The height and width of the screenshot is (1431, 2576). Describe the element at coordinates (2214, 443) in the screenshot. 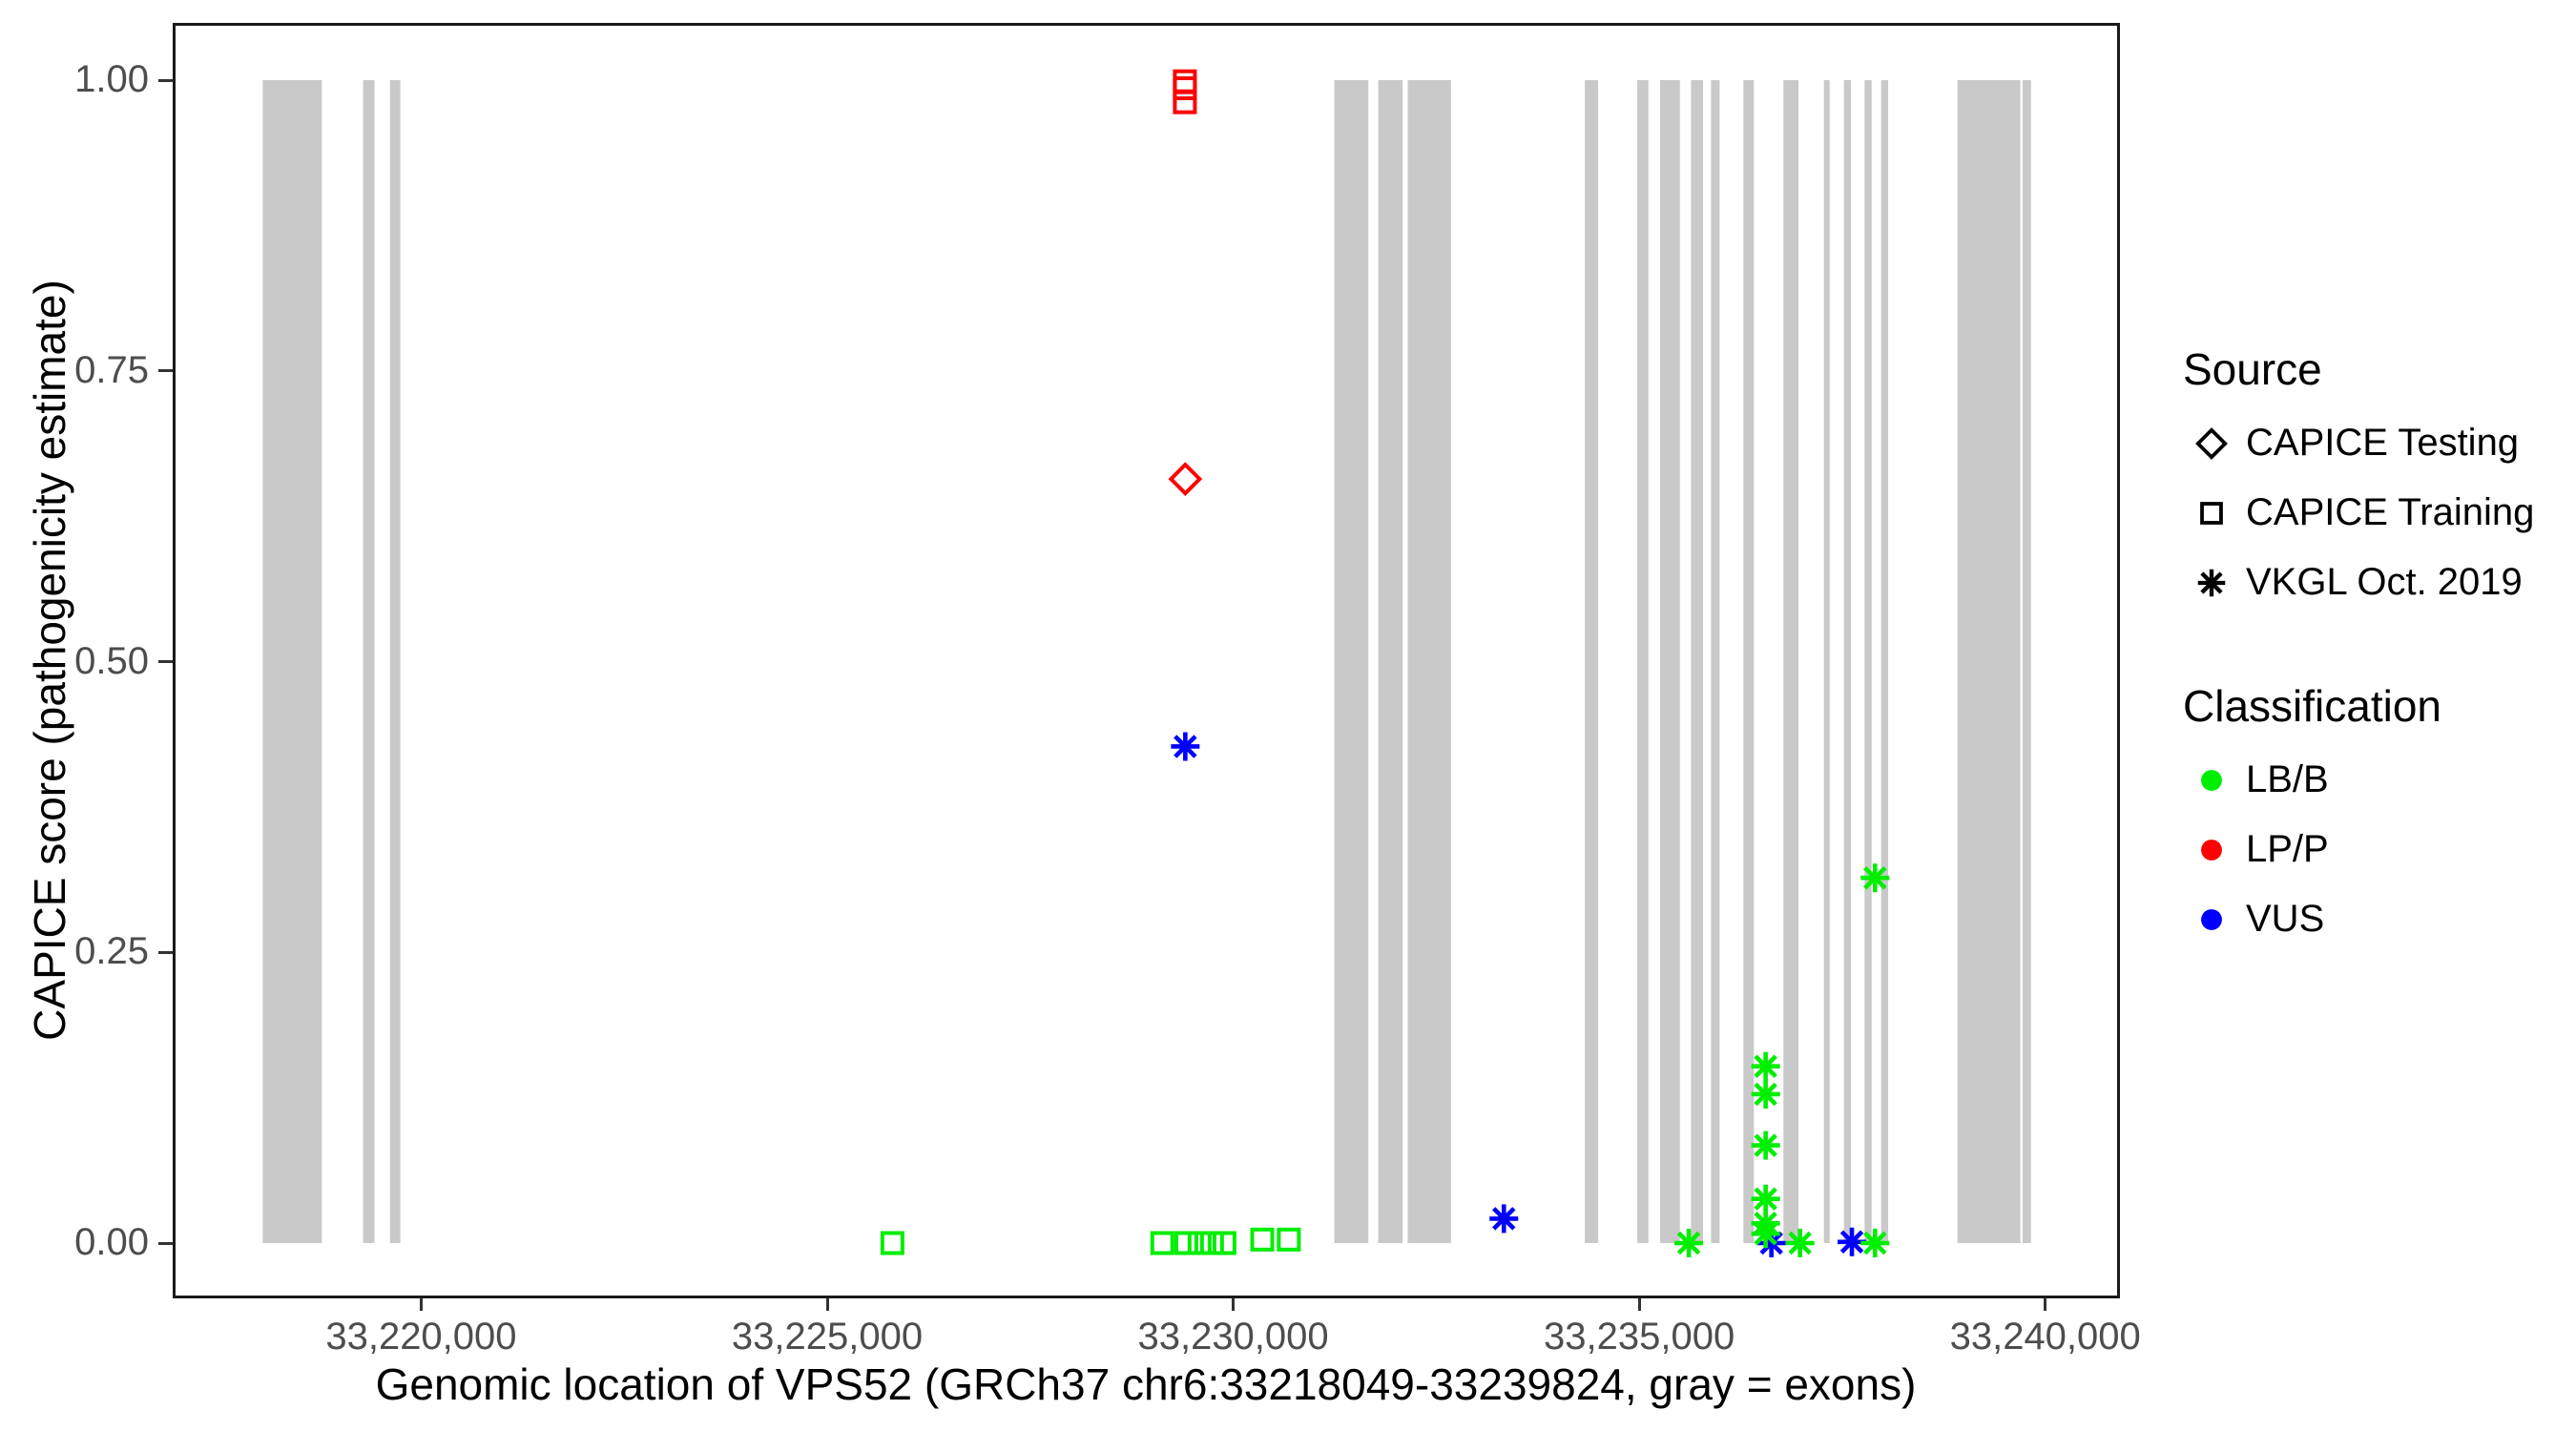

I see `diamond-icon` at that location.